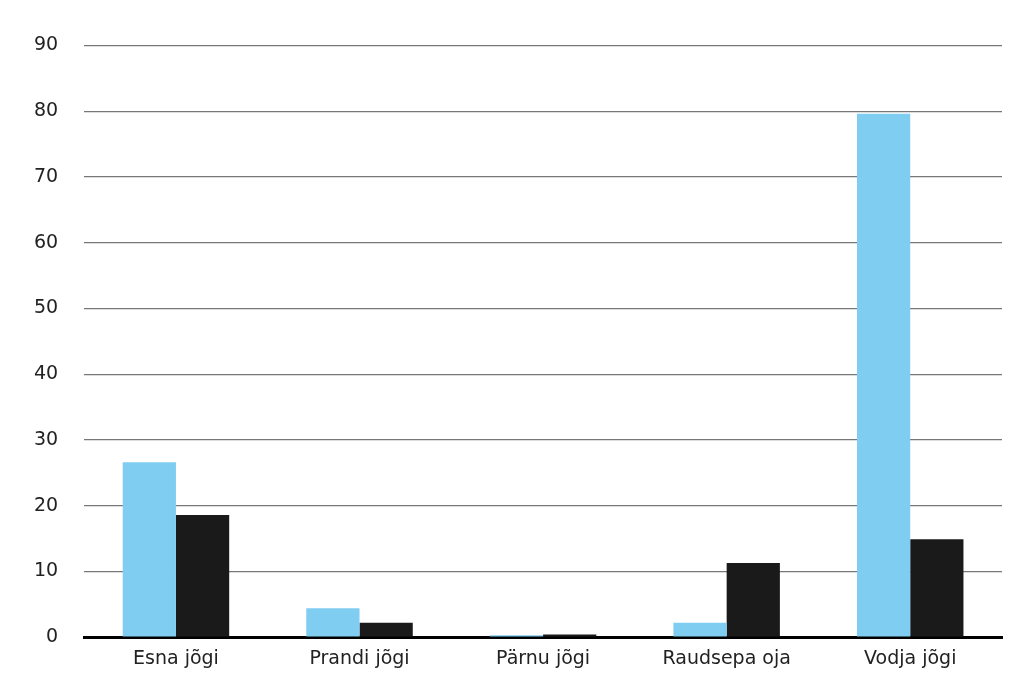  What do you see at coordinates (46, 437) in the screenshot?
I see `y-tick-label: 30` at bounding box center [46, 437].